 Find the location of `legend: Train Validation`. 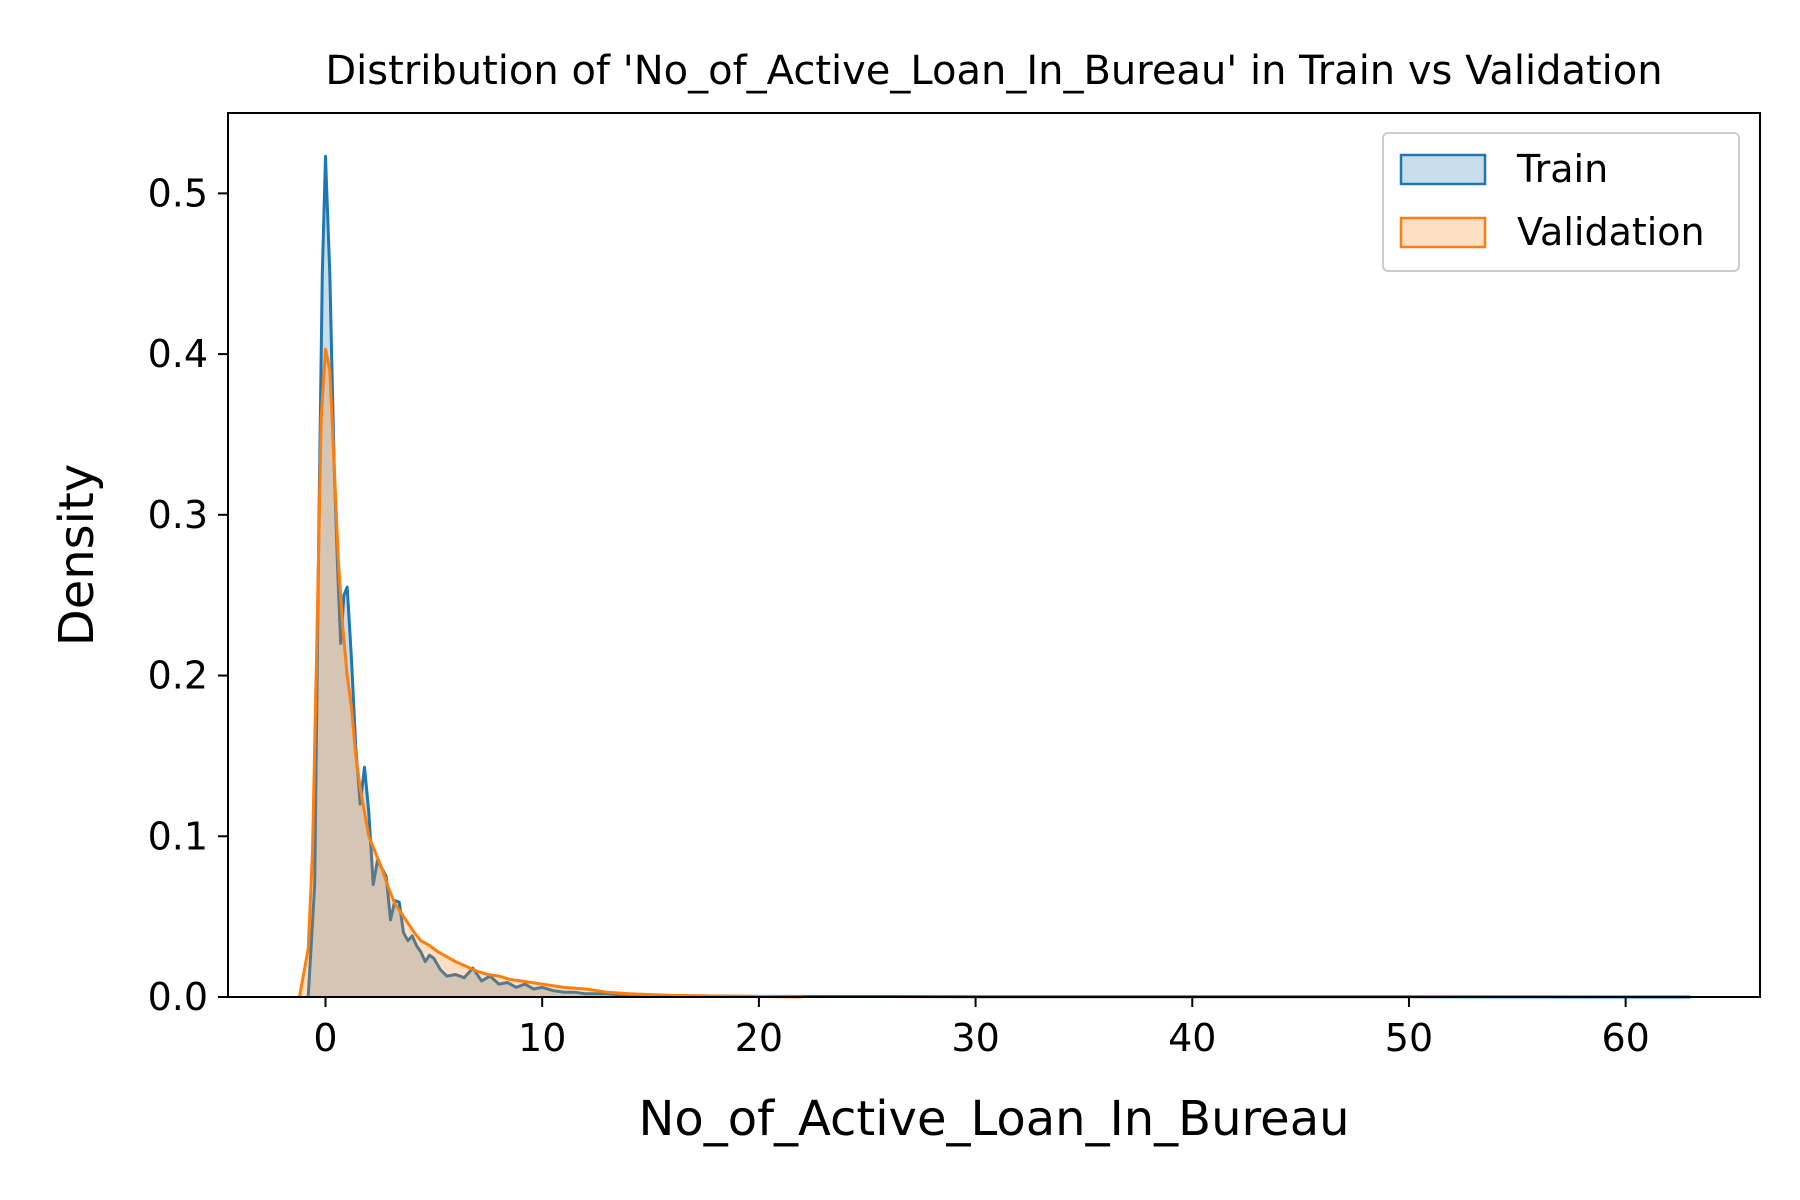

legend: Train Validation is located at coordinates (1561, 202).